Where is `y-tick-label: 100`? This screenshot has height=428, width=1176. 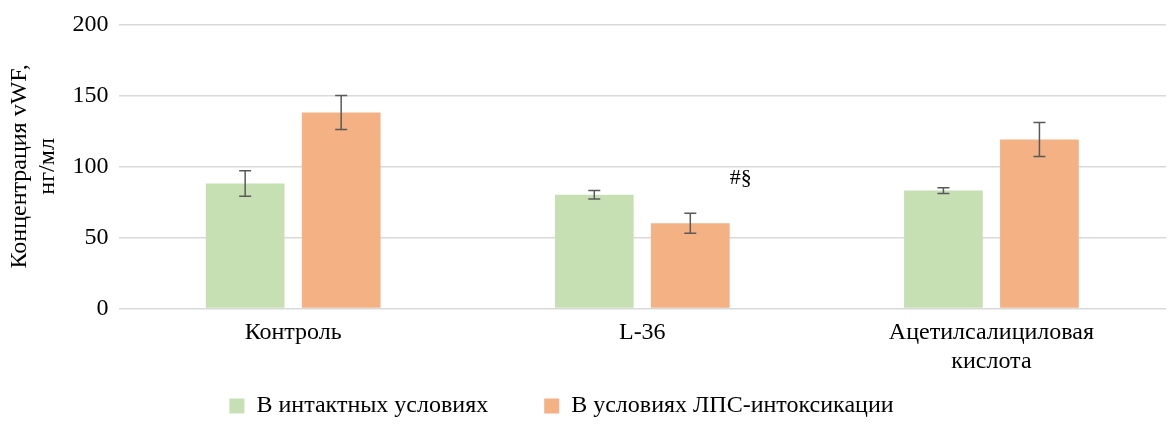
y-tick-label: 100 is located at coordinates (90, 164).